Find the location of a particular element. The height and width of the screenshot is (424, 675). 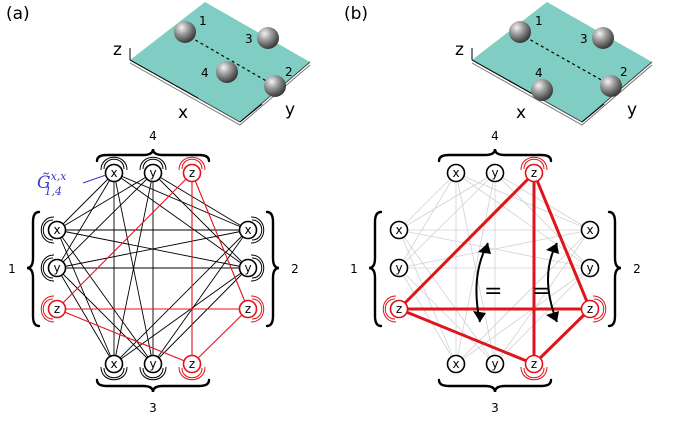

coupling-label: G̃x,x 1,4 is located at coordinates (52, 184).